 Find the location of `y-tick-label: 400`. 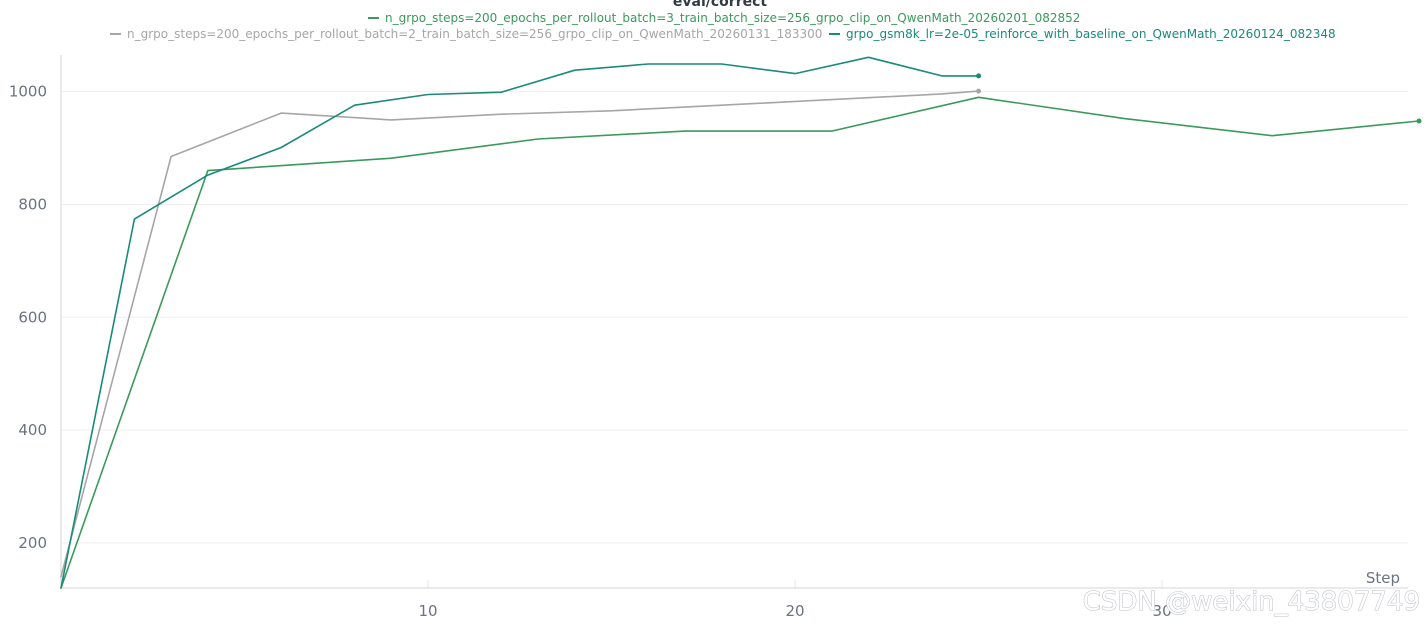

y-tick-label: 400 is located at coordinates (32, 430).